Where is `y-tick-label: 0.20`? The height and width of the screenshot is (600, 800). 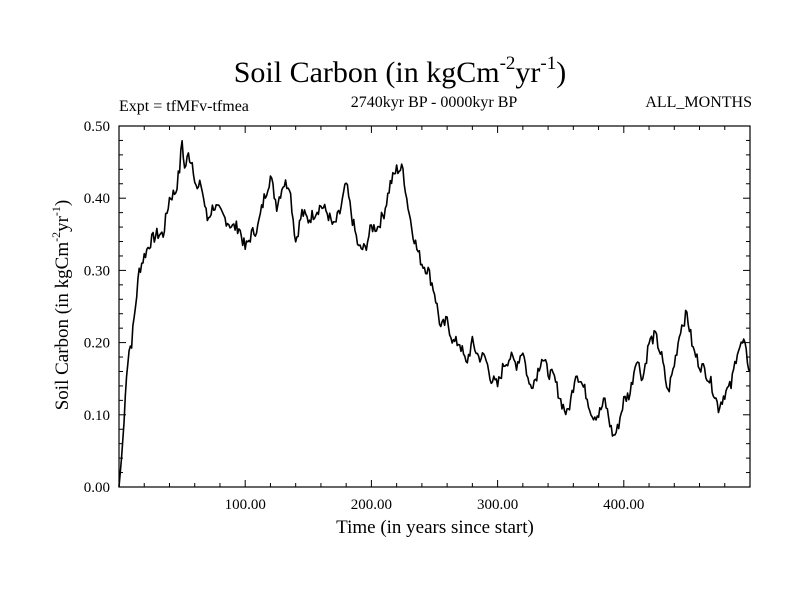 y-tick-label: 0.20 is located at coordinates (97, 344).